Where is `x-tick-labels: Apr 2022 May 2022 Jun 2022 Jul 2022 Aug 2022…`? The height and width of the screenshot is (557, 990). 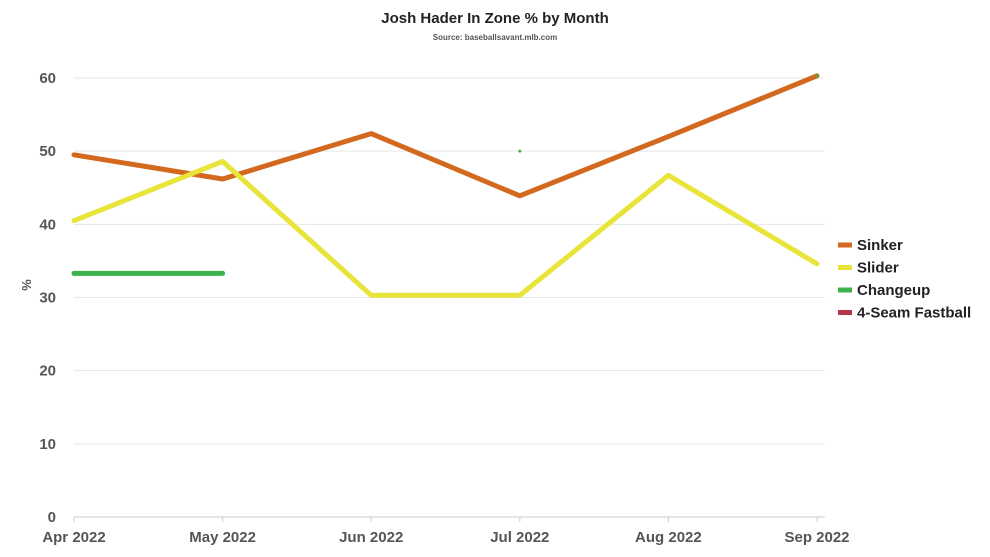 x-tick-labels: Apr 2022 May 2022 Jun 2022 Jul 2022 Aug 2022… is located at coordinates (446, 531).